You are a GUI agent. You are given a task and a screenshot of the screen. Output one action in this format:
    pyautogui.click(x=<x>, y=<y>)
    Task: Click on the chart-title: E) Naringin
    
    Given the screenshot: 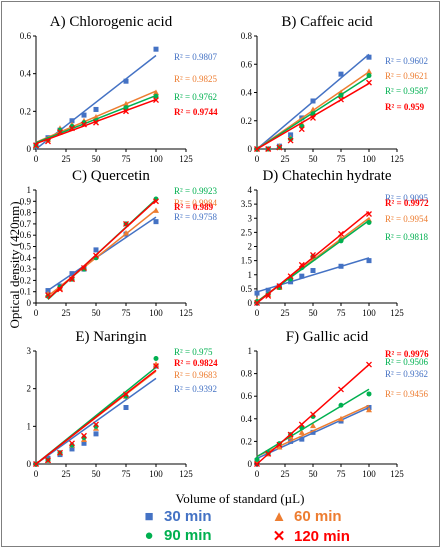 What is the action you would take?
    pyautogui.click(x=111, y=337)
    